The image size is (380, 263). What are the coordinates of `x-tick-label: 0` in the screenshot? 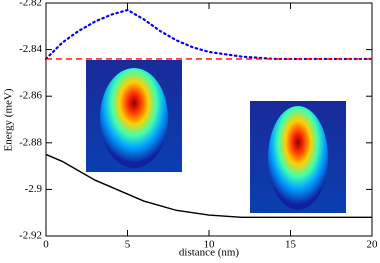 It's located at (46, 245).